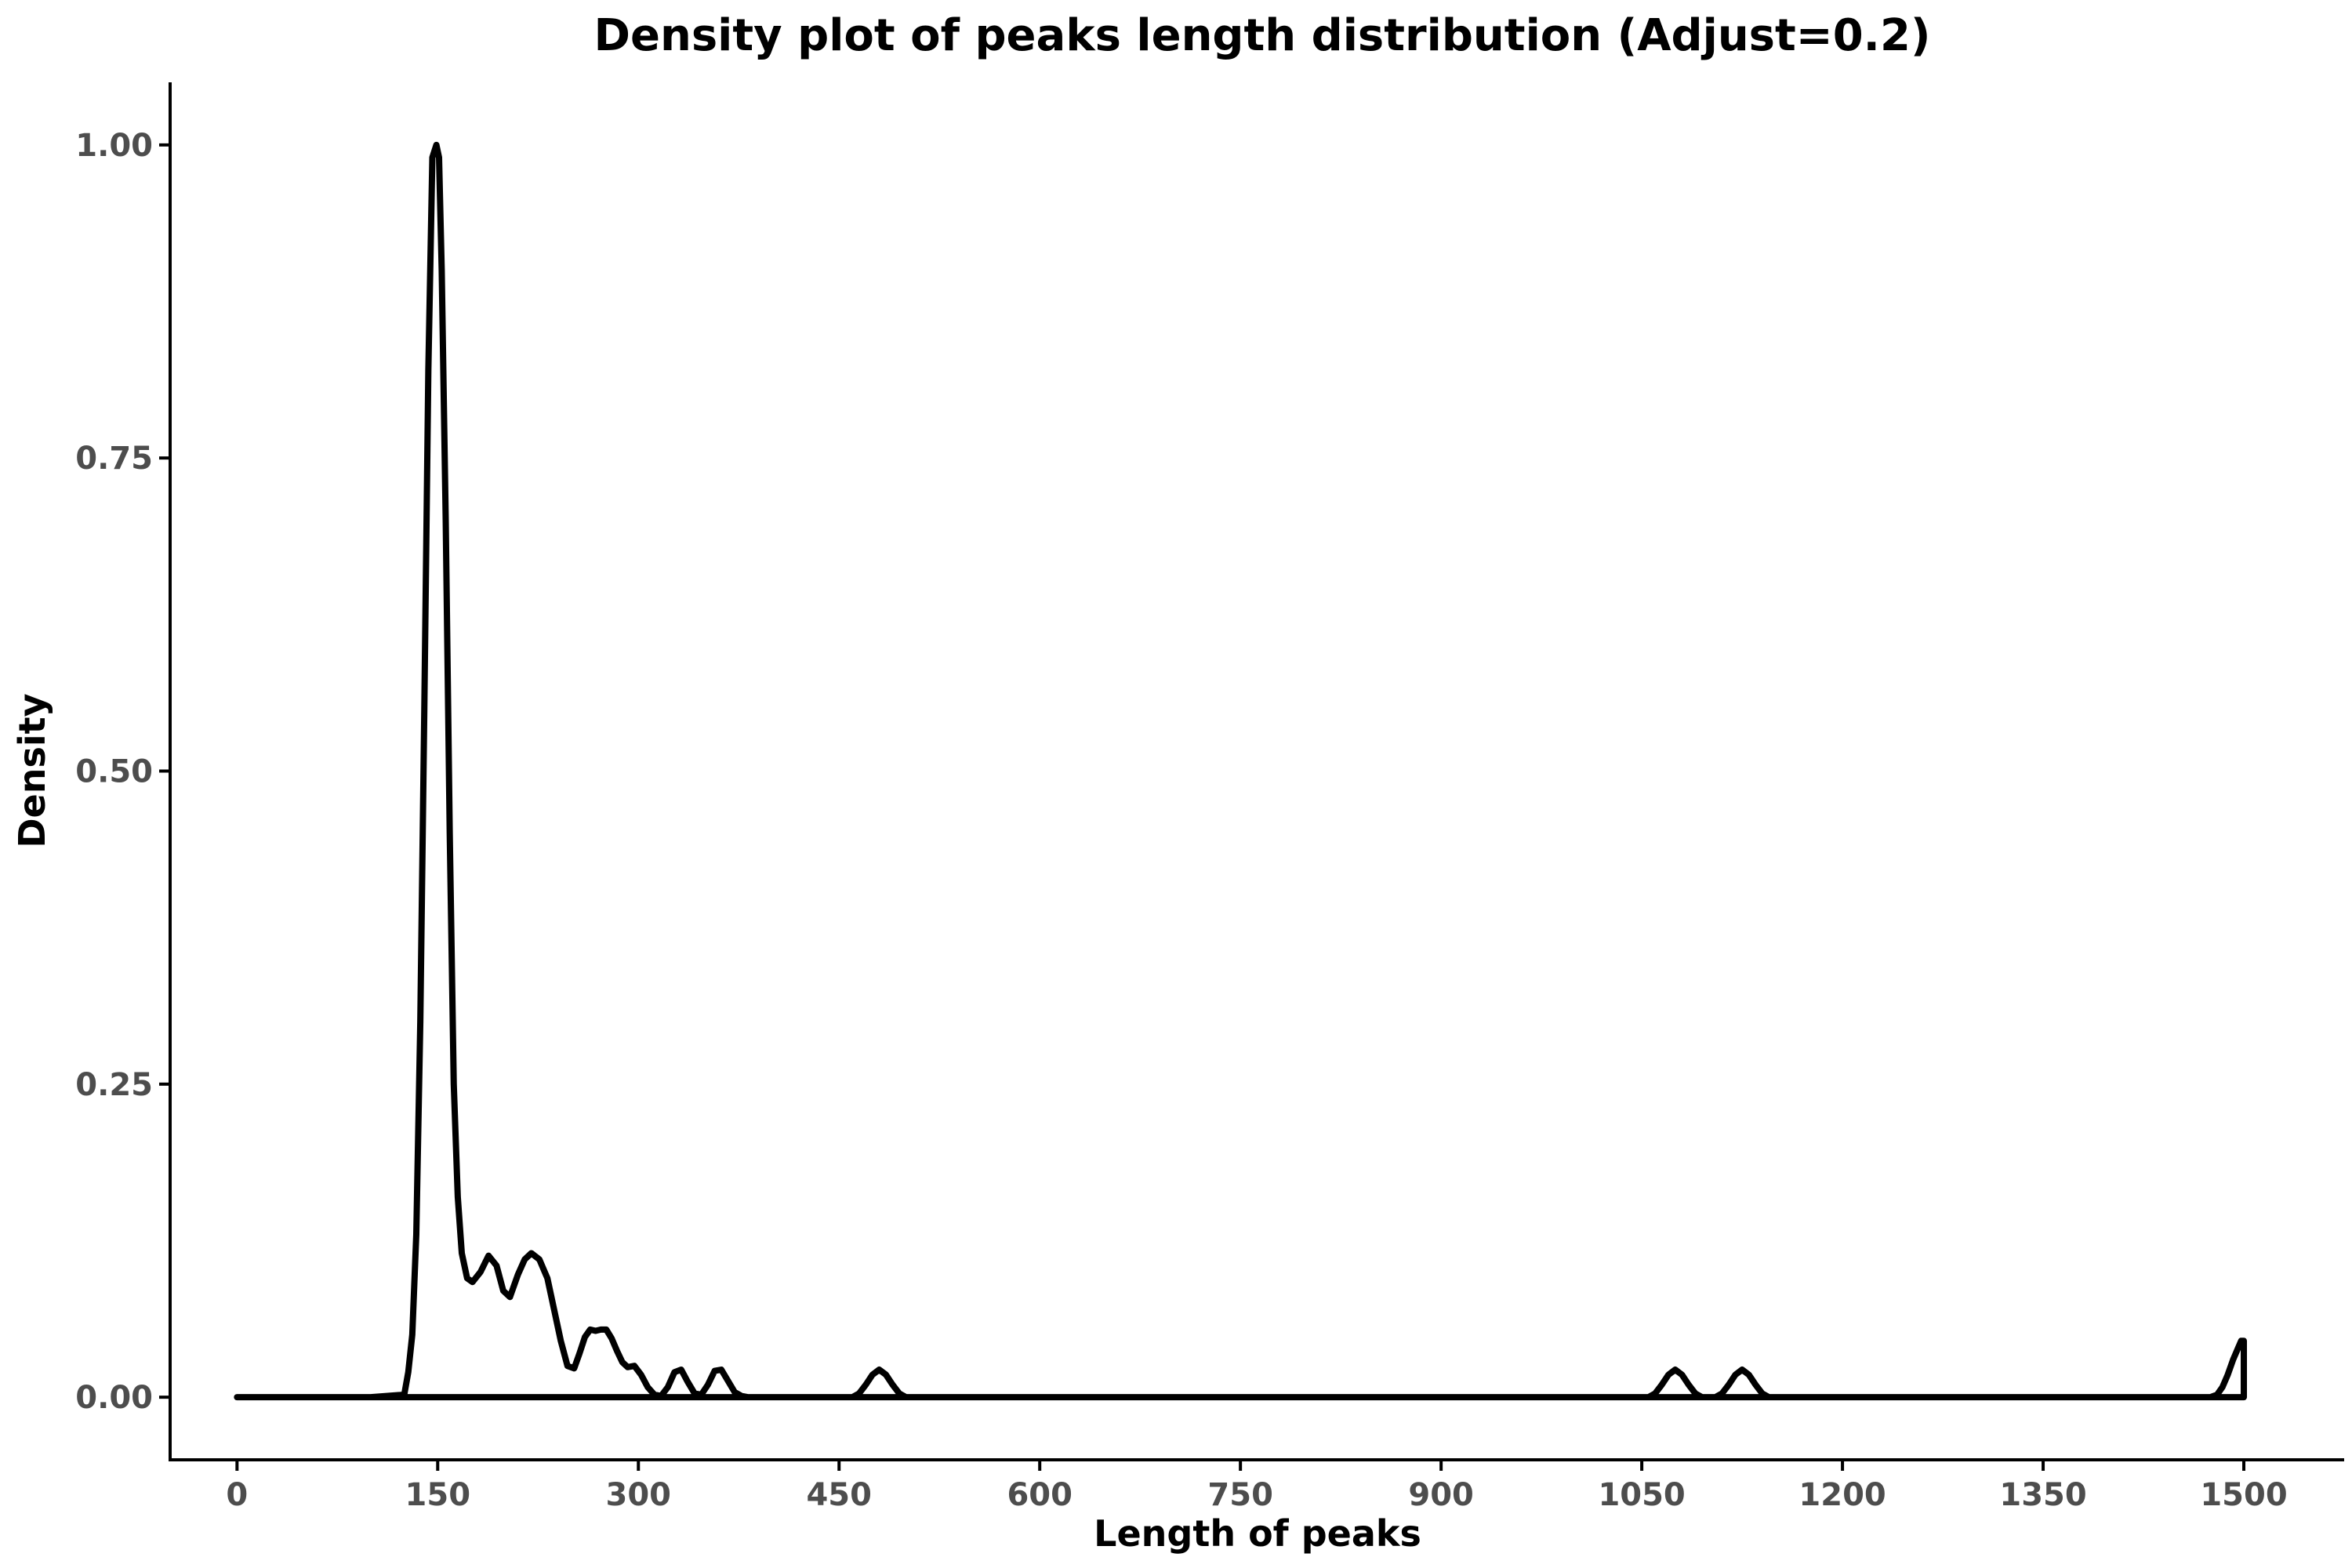 Image resolution: width=2352 pixels, height=1568 pixels. What do you see at coordinates (1040, 1495) in the screenshot?
I see `x-tick-label: 600` at bounding box center [1040, 1495].